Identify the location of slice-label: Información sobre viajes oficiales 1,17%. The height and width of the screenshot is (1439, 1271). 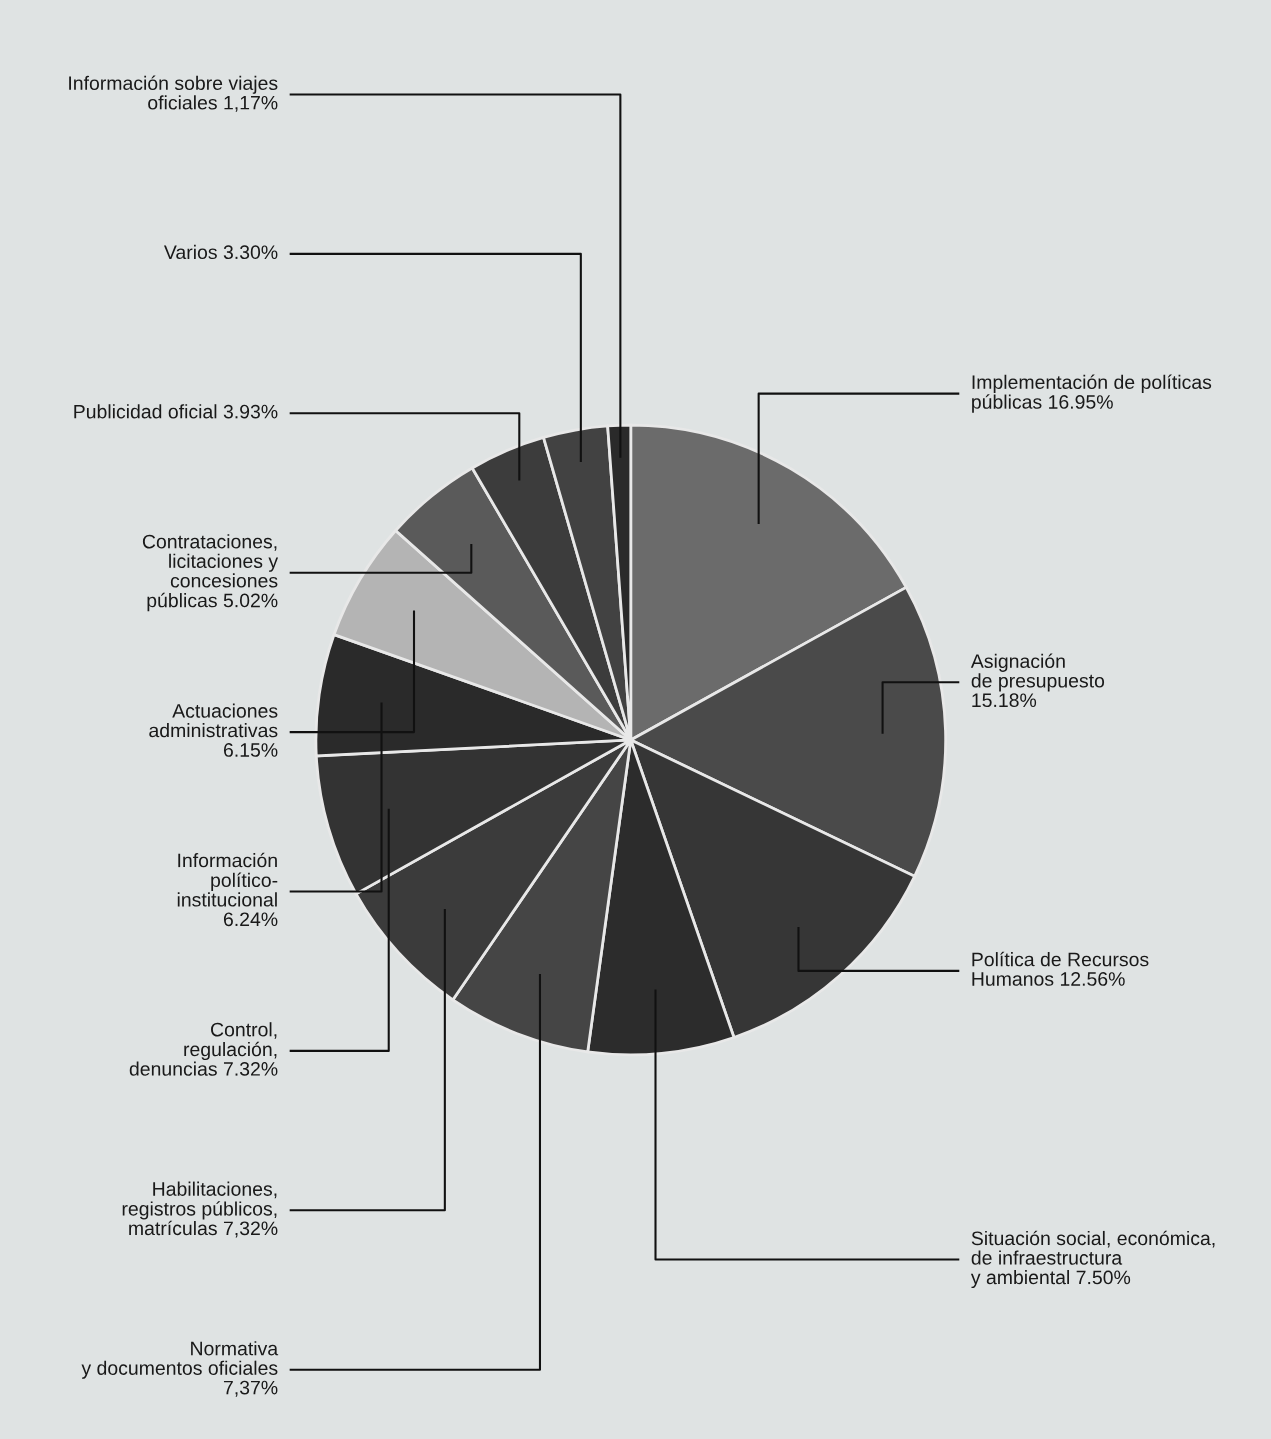
(173, 93).